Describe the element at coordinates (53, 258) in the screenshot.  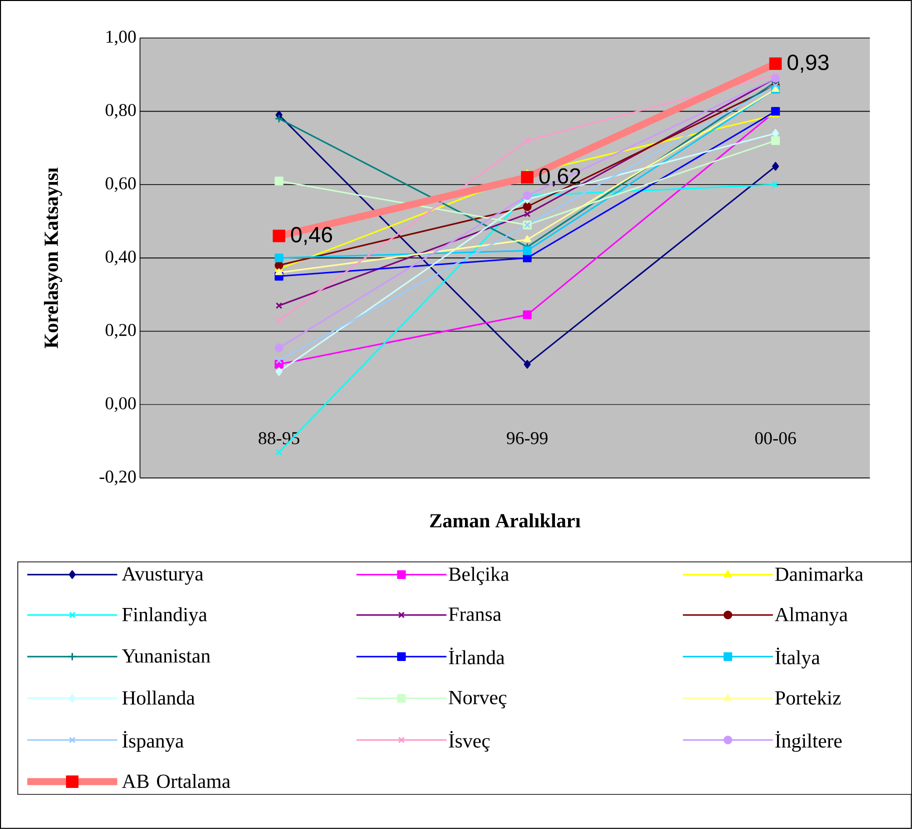
I see `y-axis-title: Korelasyon Katsayısı` at that location.